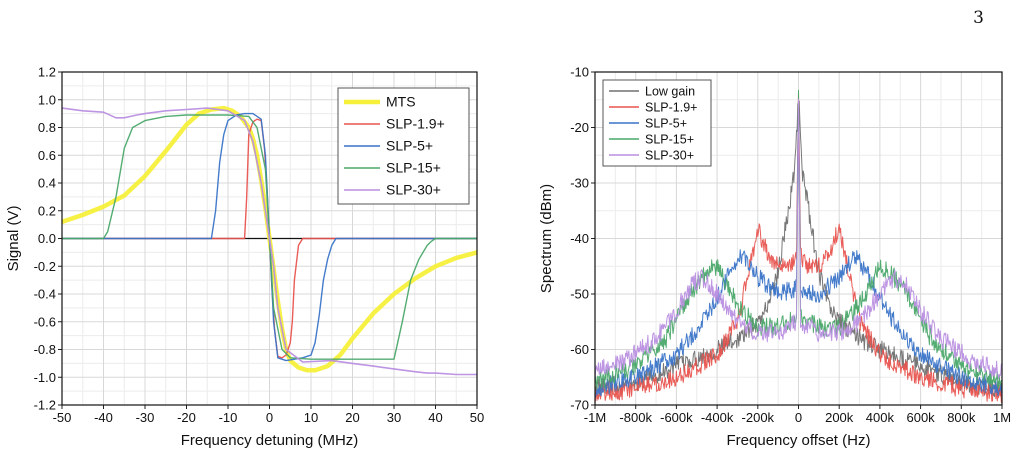  I want to click on legend-label: Low gain, so click(670, 92).